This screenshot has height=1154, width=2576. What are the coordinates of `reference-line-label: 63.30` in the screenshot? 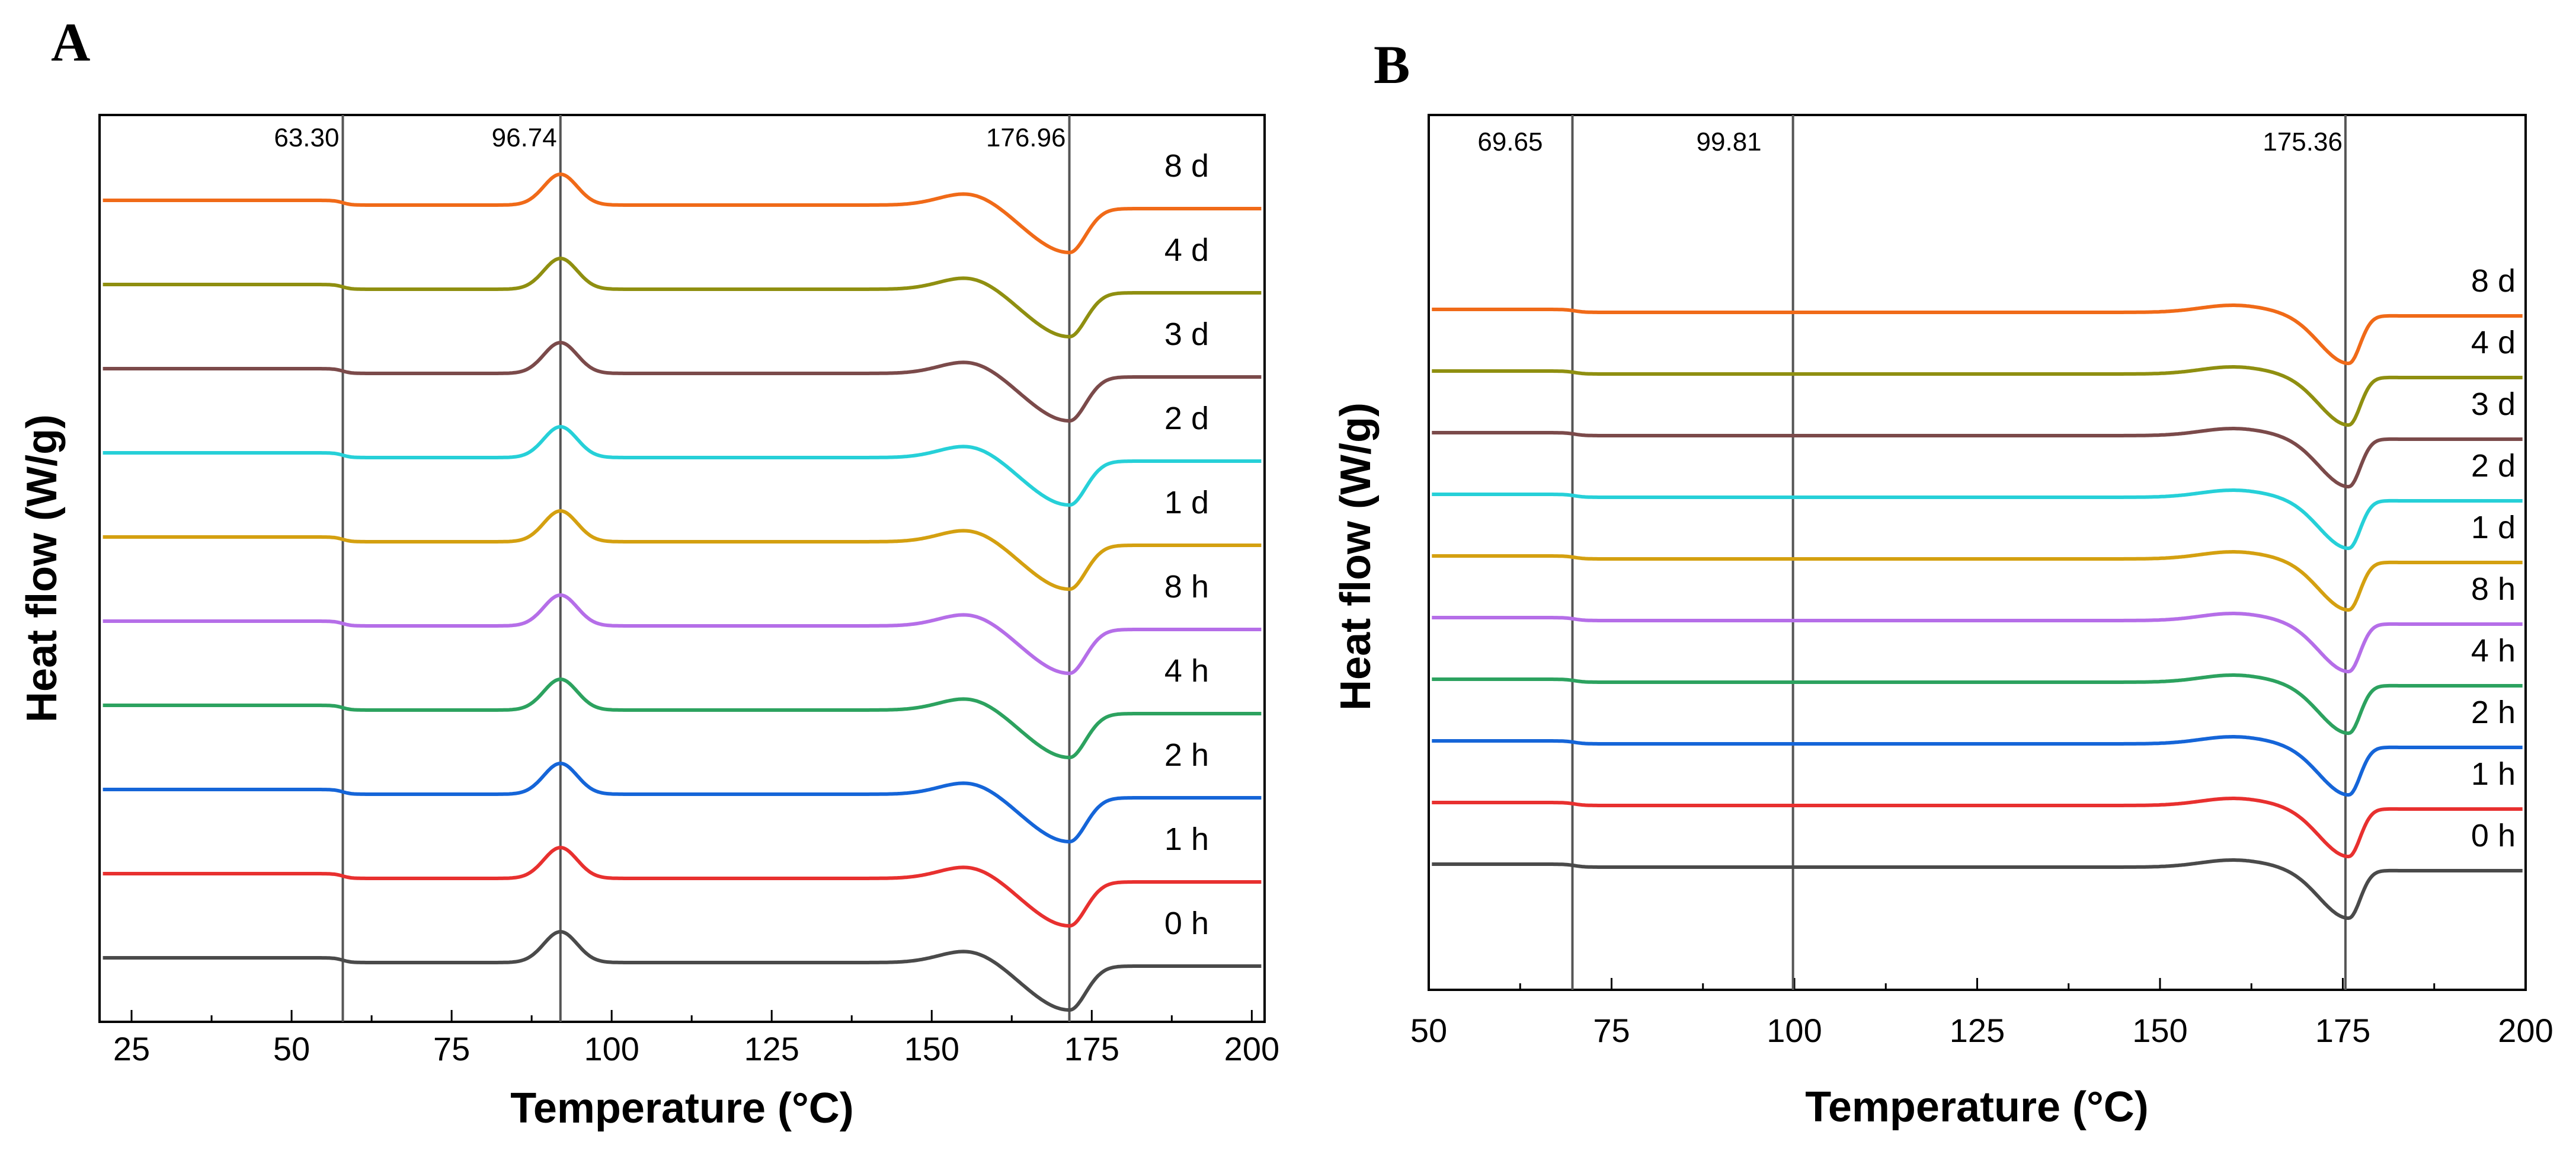 It's located at (306, 137).